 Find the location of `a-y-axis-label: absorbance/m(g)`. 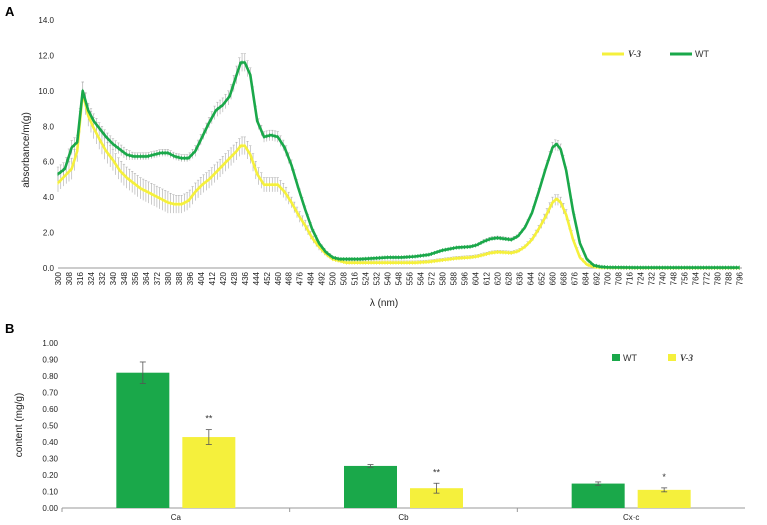

a-y-axis-label: absorbance/m(g) is located at coordinates (26, 150).